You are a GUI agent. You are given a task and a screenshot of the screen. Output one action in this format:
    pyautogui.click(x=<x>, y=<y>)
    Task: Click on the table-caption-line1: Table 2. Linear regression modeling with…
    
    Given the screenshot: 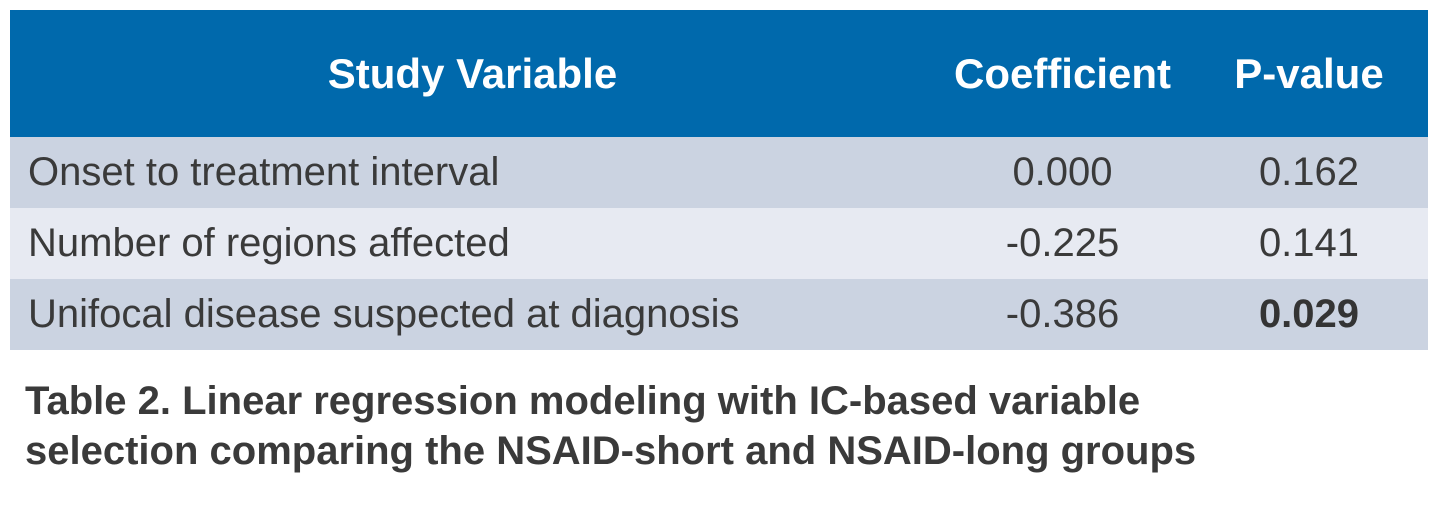 What is the action you would take?
    pyautogui.click(x=583, y=401)
    